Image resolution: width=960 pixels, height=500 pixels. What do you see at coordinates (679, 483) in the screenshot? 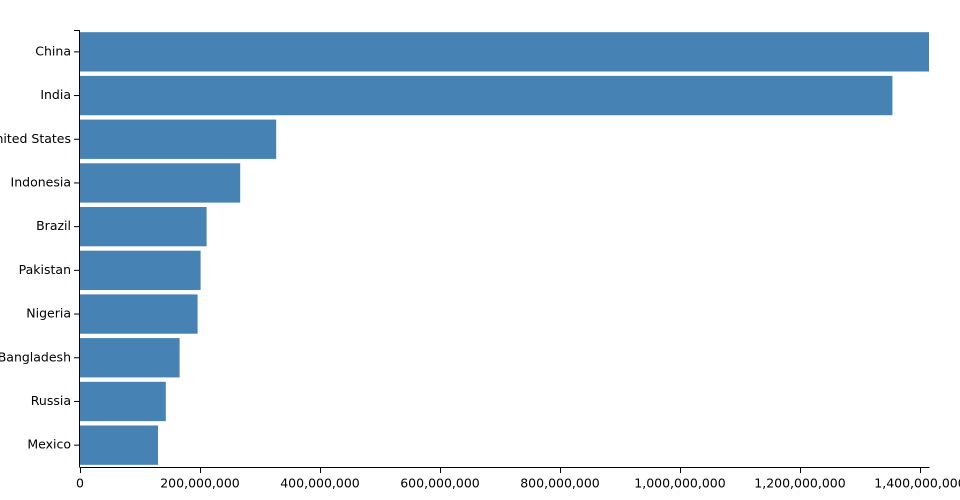
I see `x-tick-label: 1,000,000,000` at bounding box center [679, 483].